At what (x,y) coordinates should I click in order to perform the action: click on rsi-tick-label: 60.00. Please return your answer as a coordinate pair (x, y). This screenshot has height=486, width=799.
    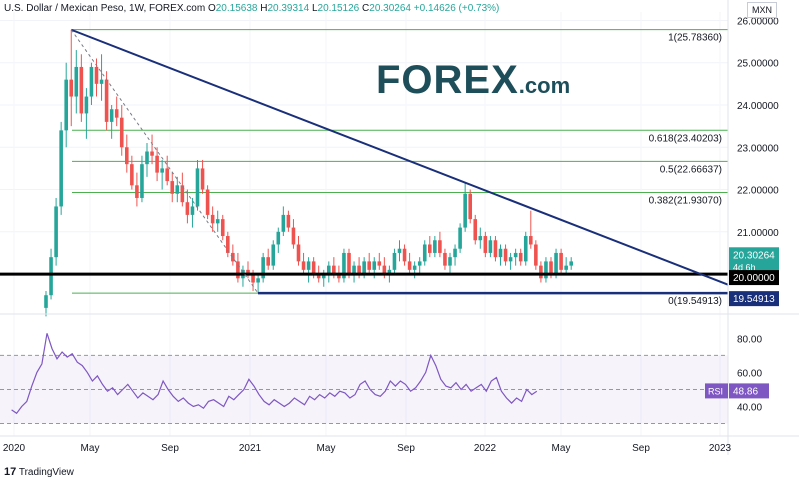
    Looking at the image, I should click on (749, 373).